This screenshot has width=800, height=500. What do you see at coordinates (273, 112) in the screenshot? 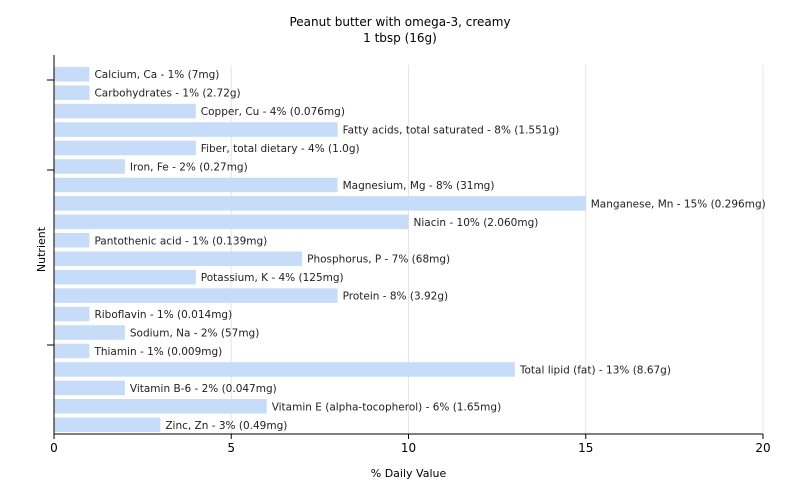
I see `bar-label: Copper, Cu - 4% (0.076mg)` at bounding box center [273, 112].